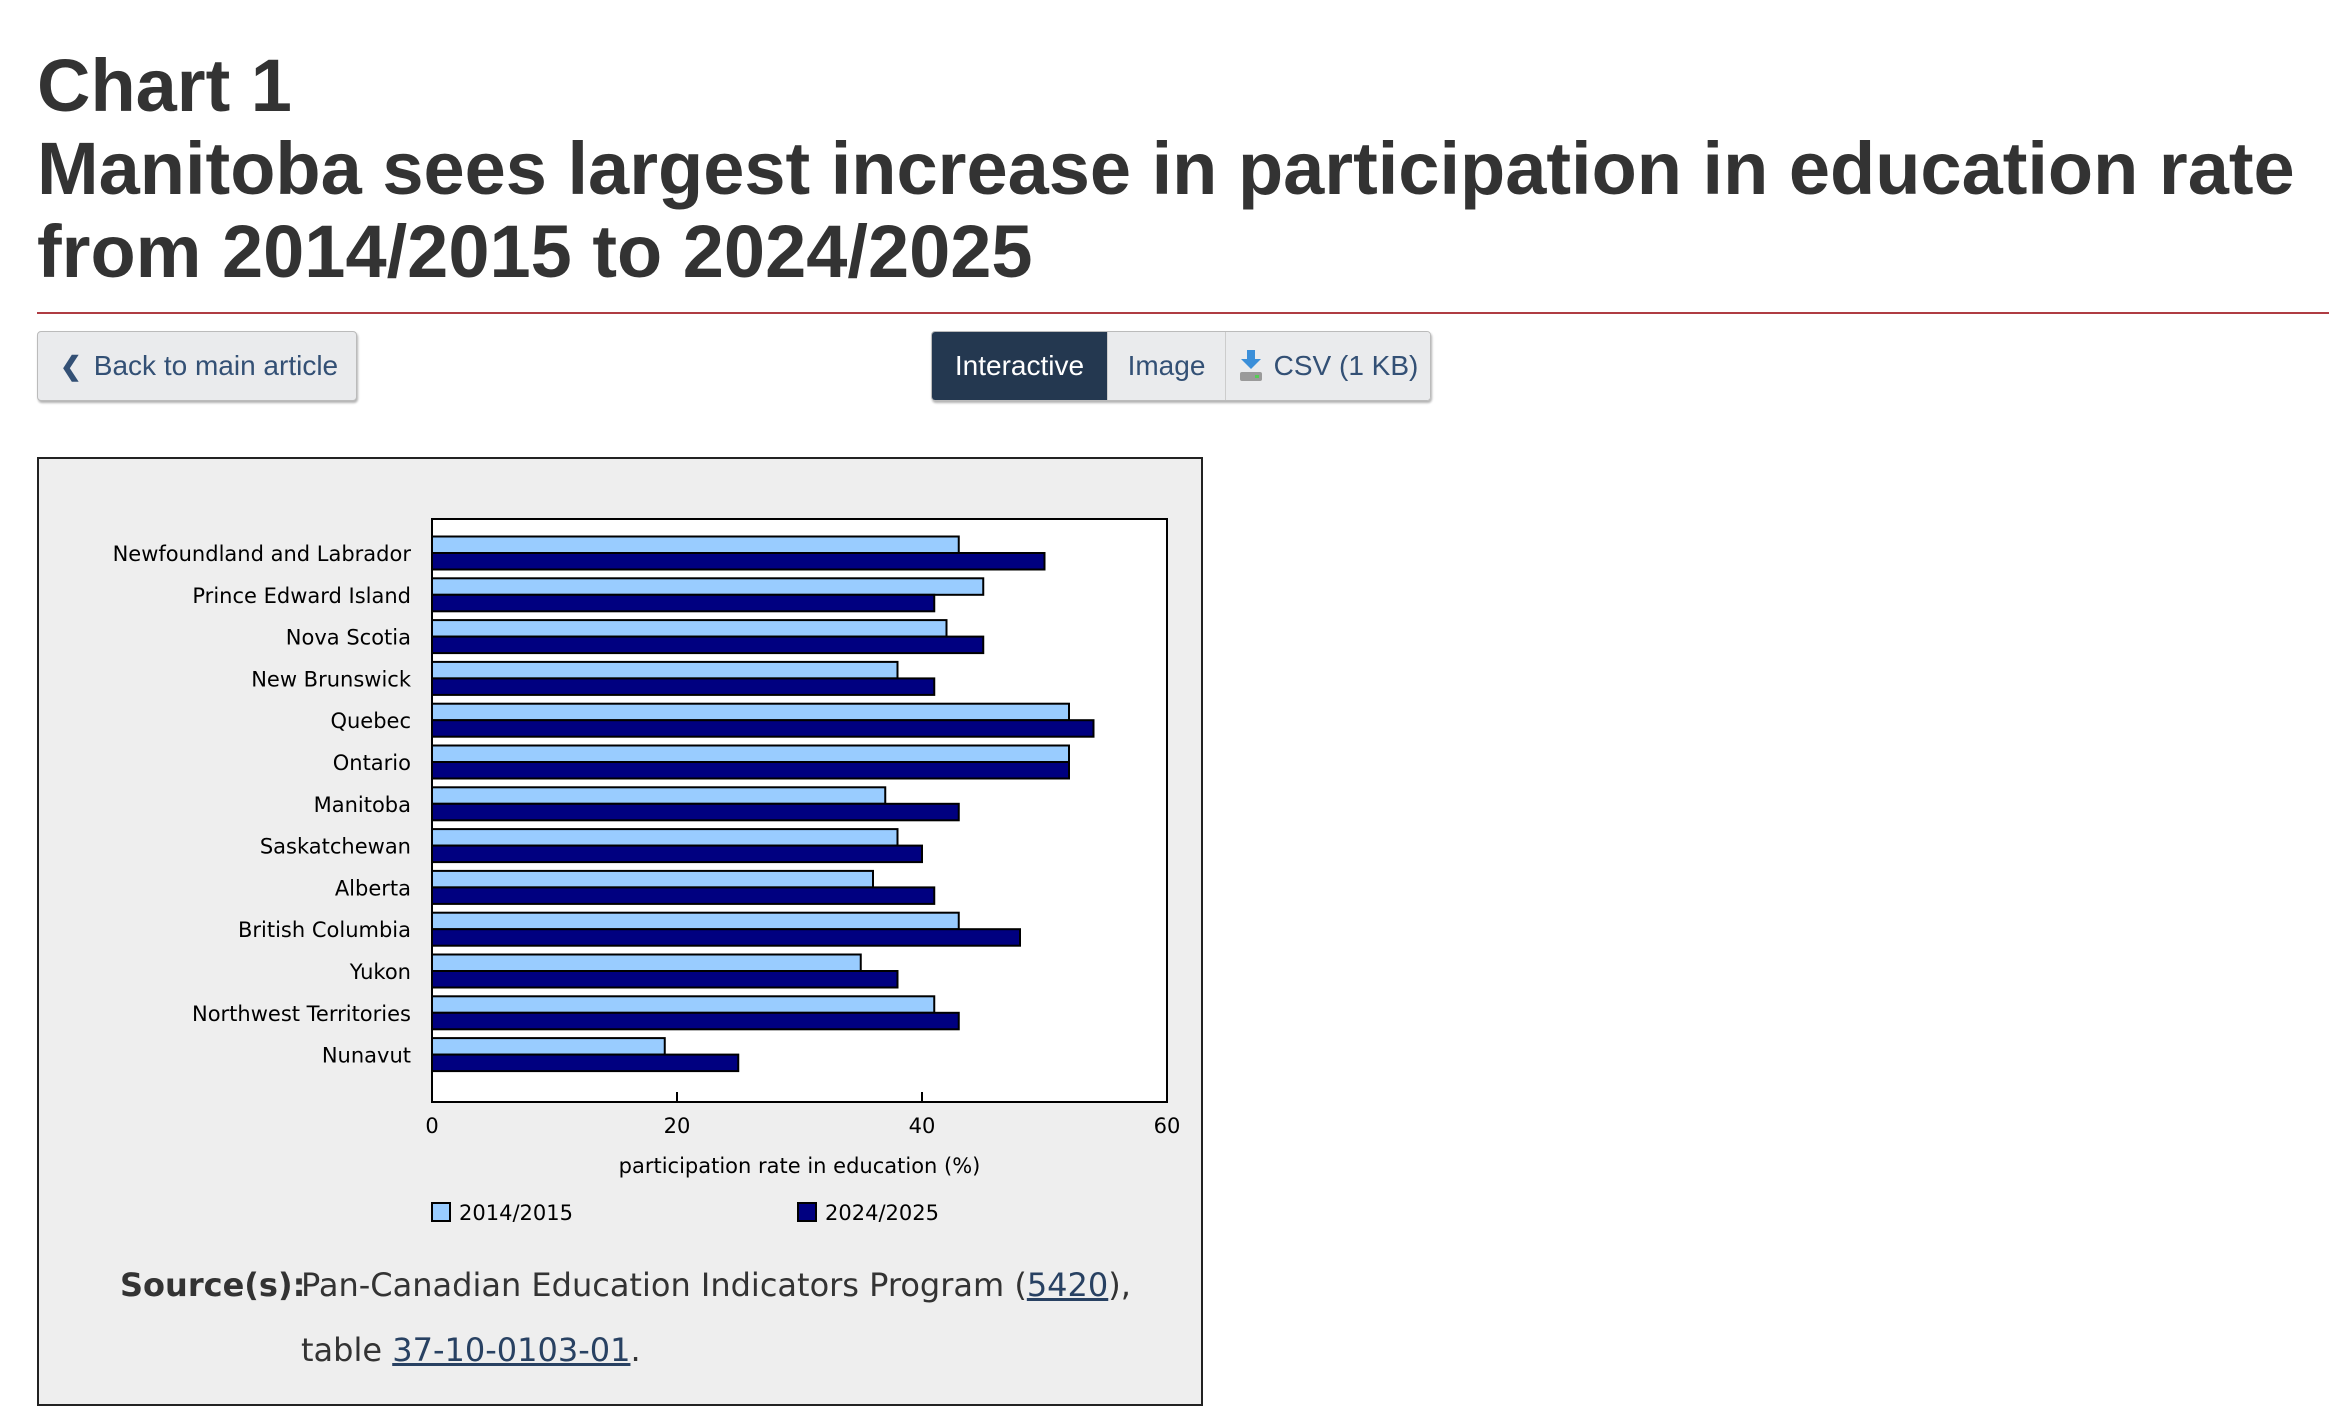 This screenshot has height=1428, width=2336. What do you see at coordinates (373, 888) in the screenshot?
I see `category-label: Alberta` at bounding box center [373, 888].